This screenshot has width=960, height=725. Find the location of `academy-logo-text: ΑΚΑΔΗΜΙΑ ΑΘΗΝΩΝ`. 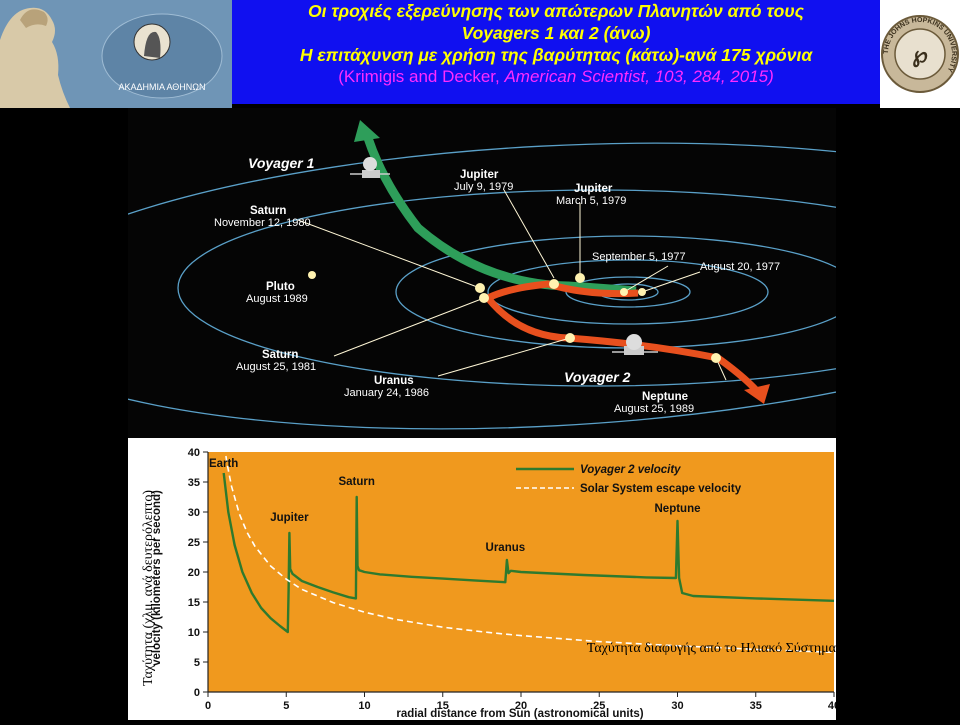

academy-logo-text: ΑΚΑΔΗΜΙΑ ΑΘΗΝΩΝ is located at coordinates (161, 87).